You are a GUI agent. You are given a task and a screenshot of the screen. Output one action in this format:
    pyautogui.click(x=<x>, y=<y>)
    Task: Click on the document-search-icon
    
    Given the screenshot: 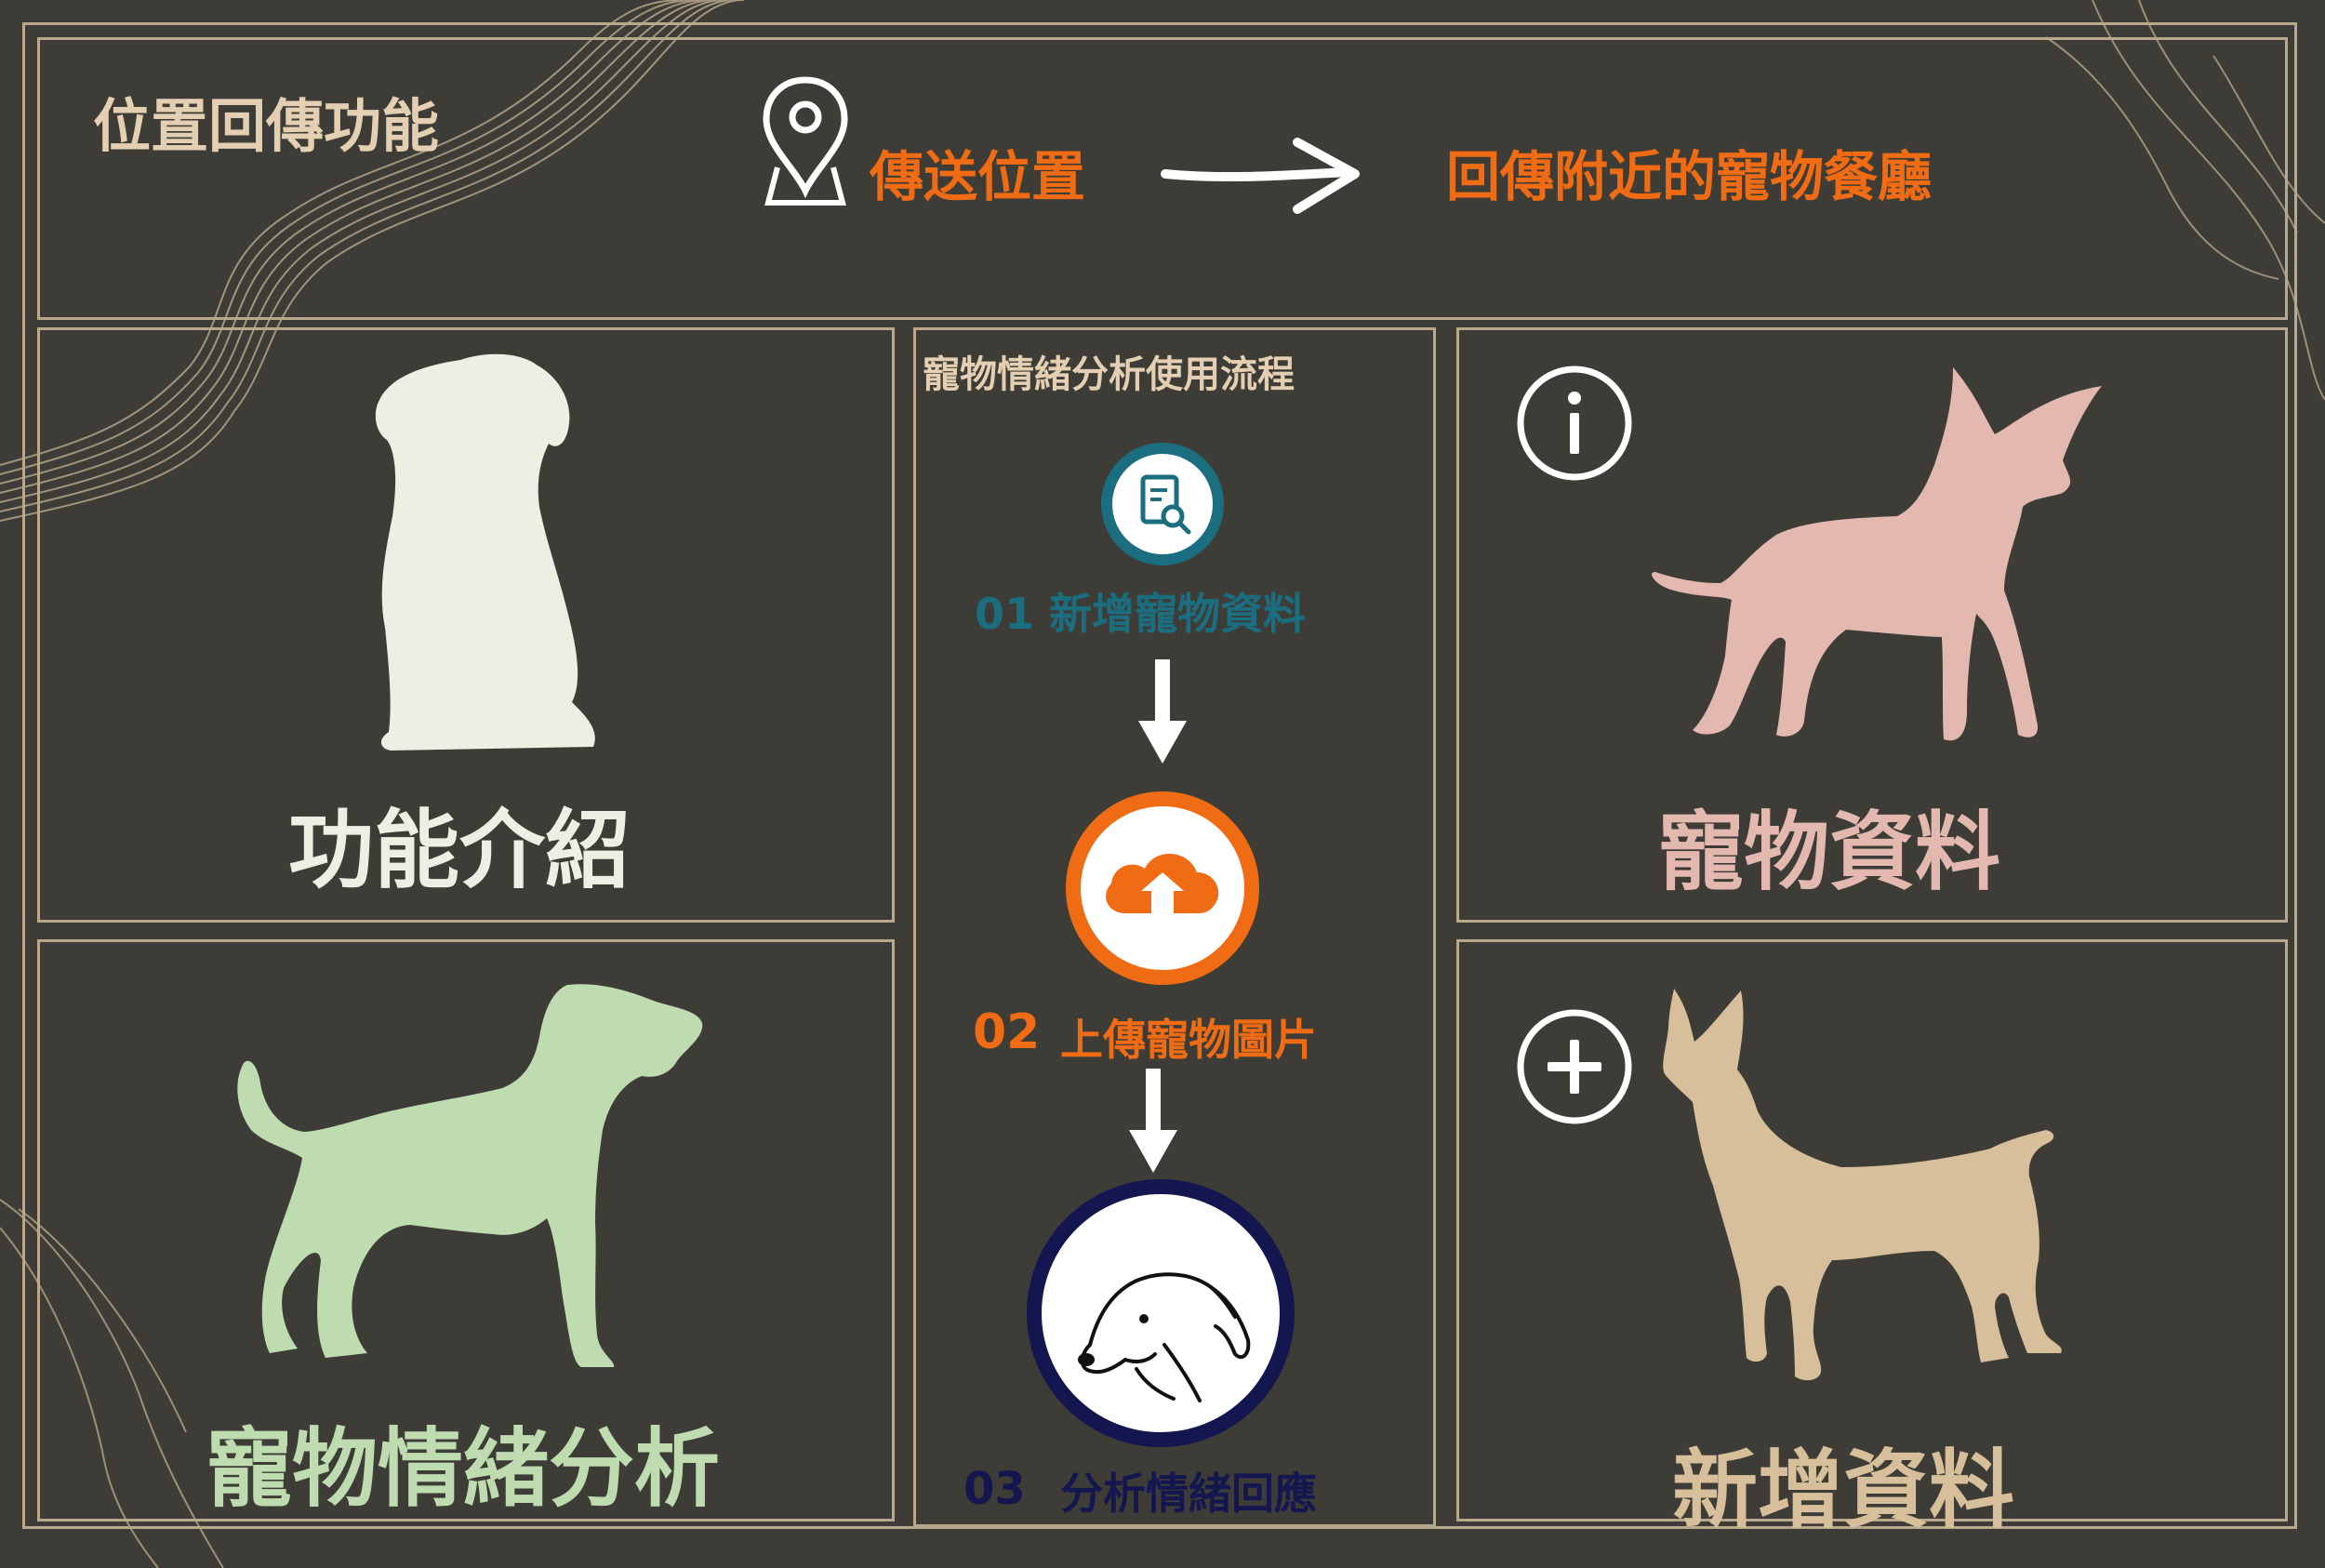 What is the action you would take?
    pyautogui.click(x=1162, y=504)
    